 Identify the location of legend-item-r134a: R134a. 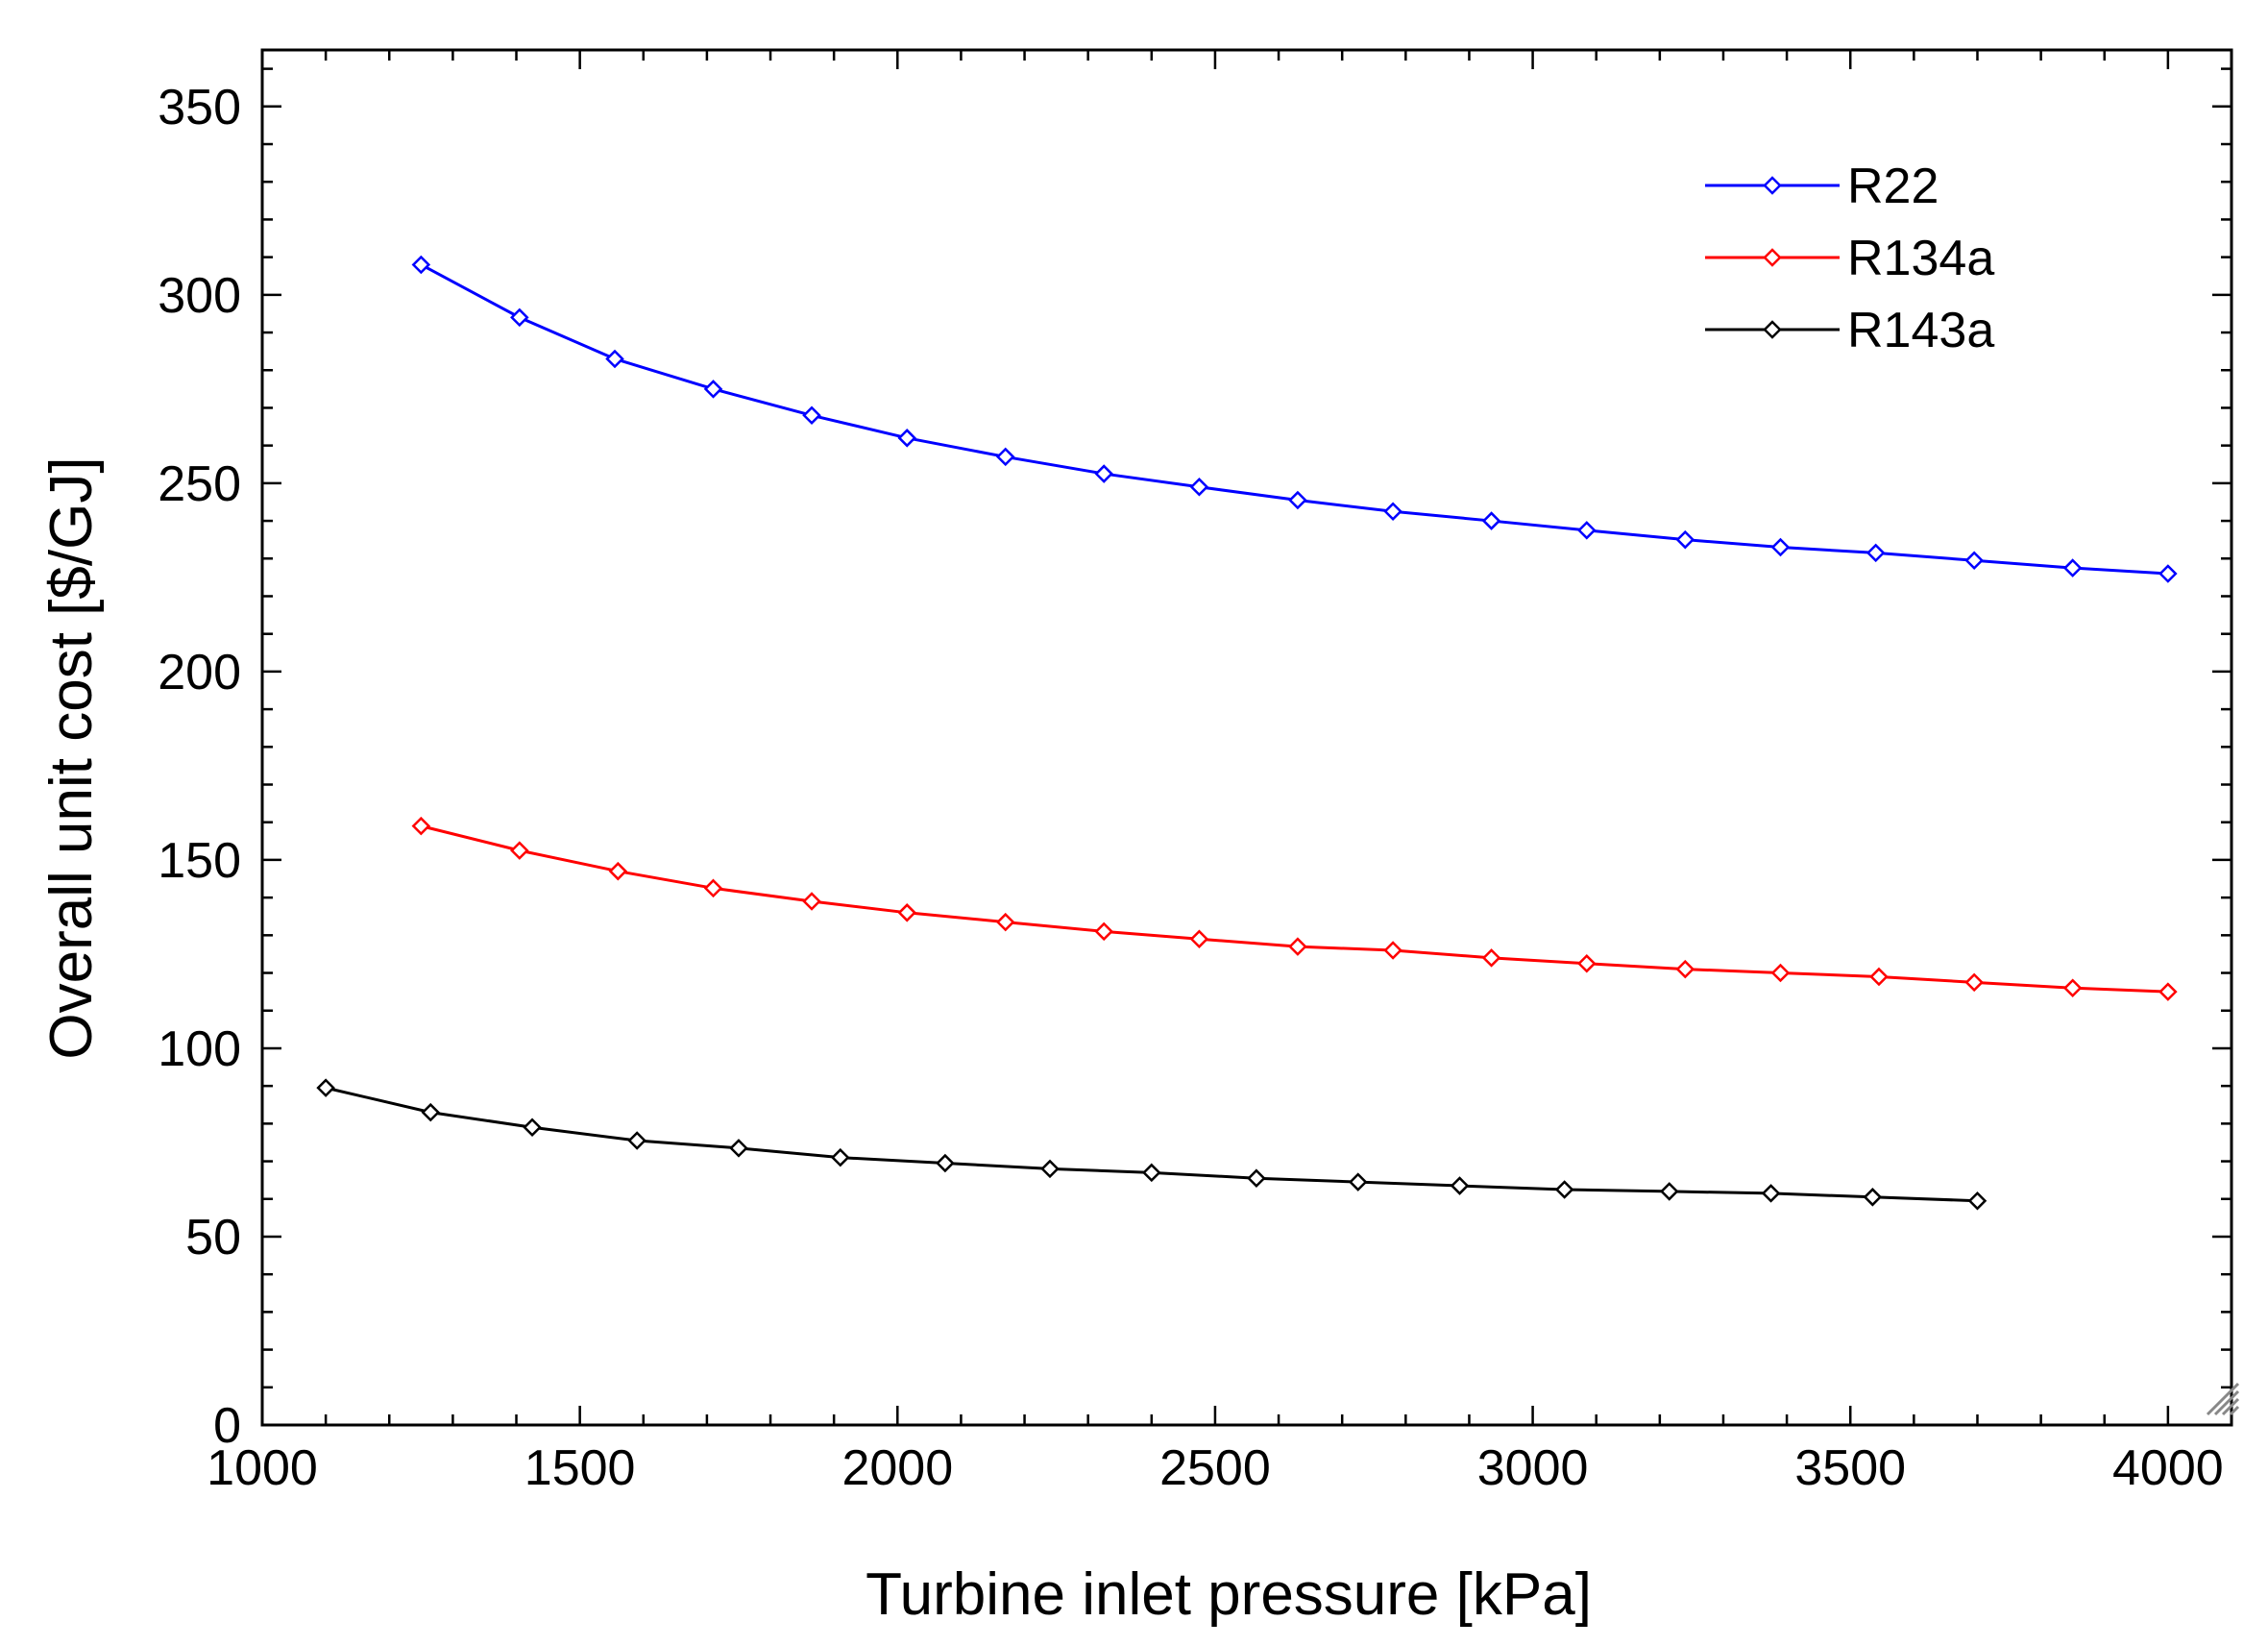
(1849, 258).